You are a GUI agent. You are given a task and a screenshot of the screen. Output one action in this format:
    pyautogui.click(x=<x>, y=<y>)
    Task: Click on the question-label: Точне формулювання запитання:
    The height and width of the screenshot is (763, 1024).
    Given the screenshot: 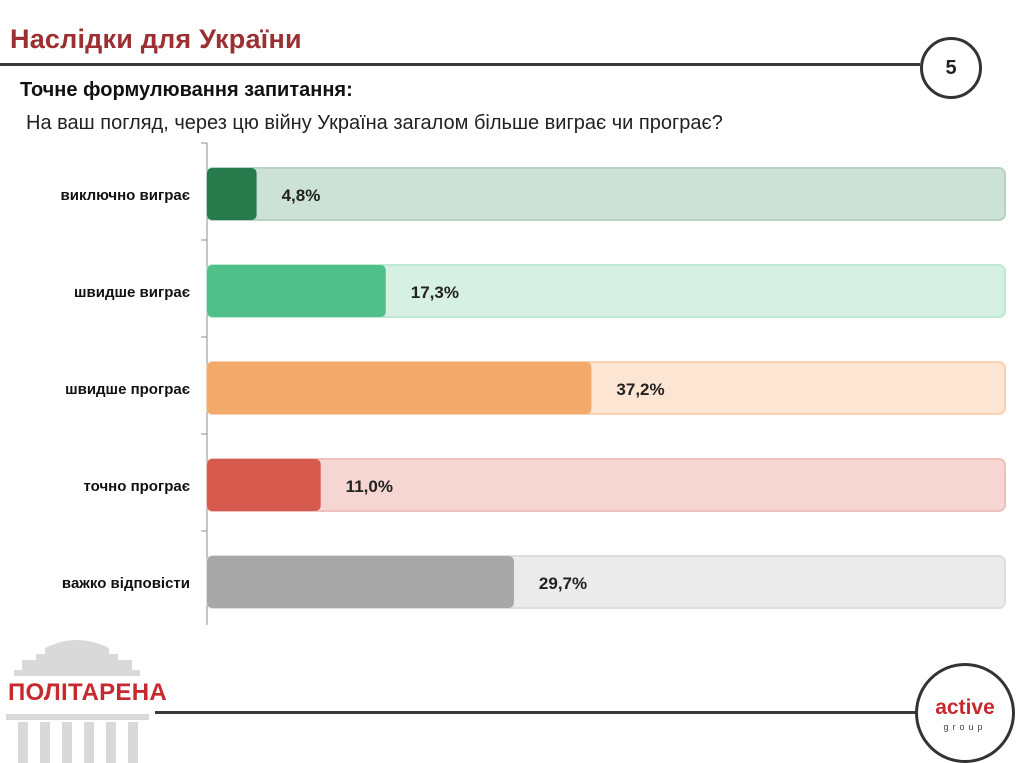 What is the action you would take?
    pyautogui.click(x=186, y=90)
    